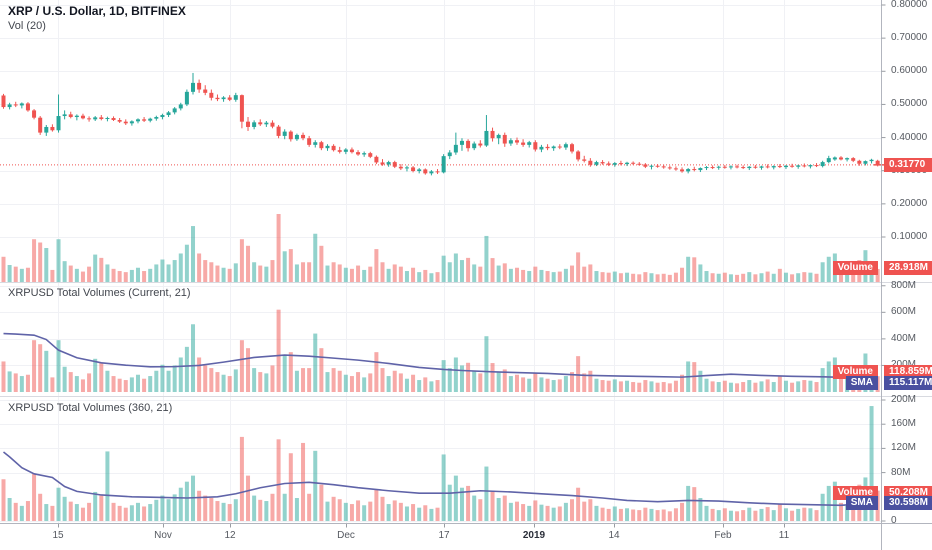  I want to click on pane-title-volumes-360: XRPUSD Total Volumes (360, 21), so click(90, 408).